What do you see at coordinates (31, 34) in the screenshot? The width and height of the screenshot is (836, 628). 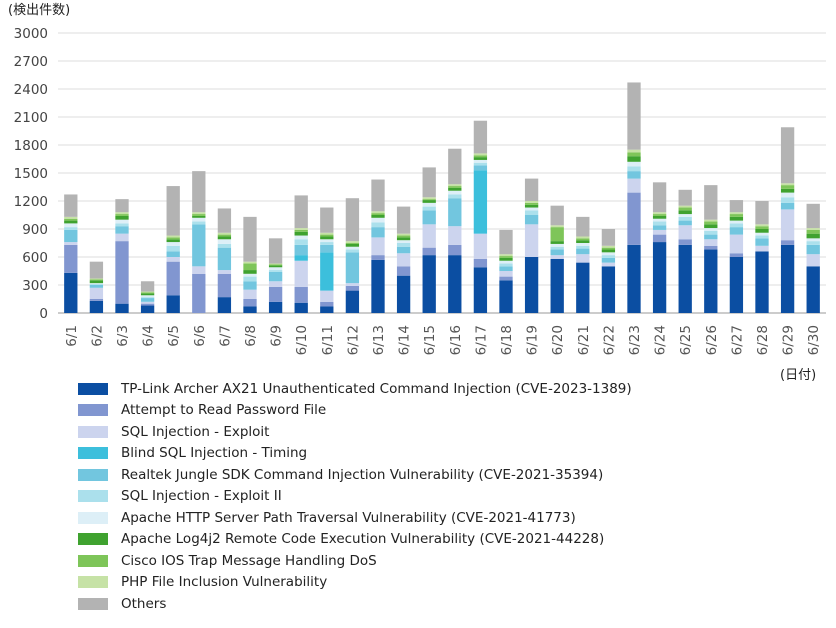 I see `y-tick-label: 3000` at bounding box center [31, 34].